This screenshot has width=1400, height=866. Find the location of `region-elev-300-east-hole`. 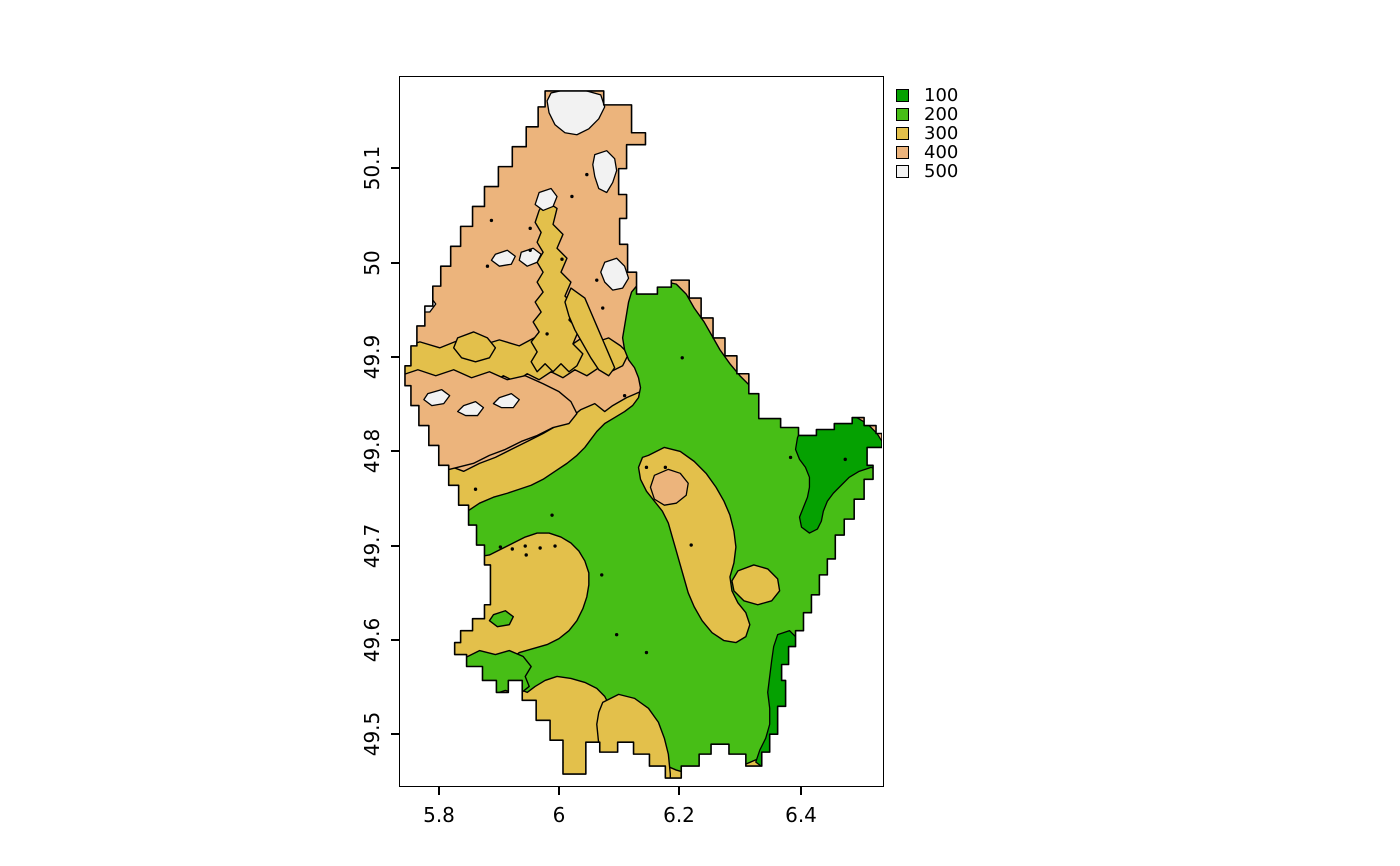

region-elev-300-east-hole is located at coordinates (756, 585).